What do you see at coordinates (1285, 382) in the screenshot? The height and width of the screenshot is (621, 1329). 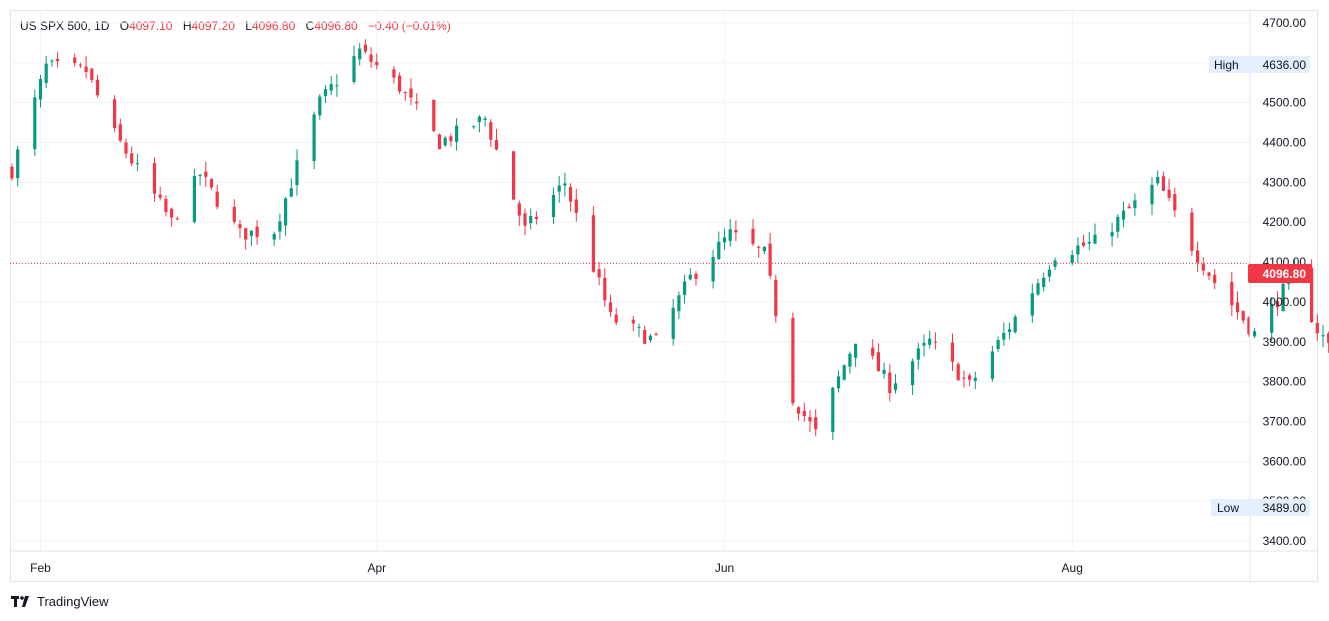 I see `y-tick-label: 3800.00` at bounding box center [1285, 382].